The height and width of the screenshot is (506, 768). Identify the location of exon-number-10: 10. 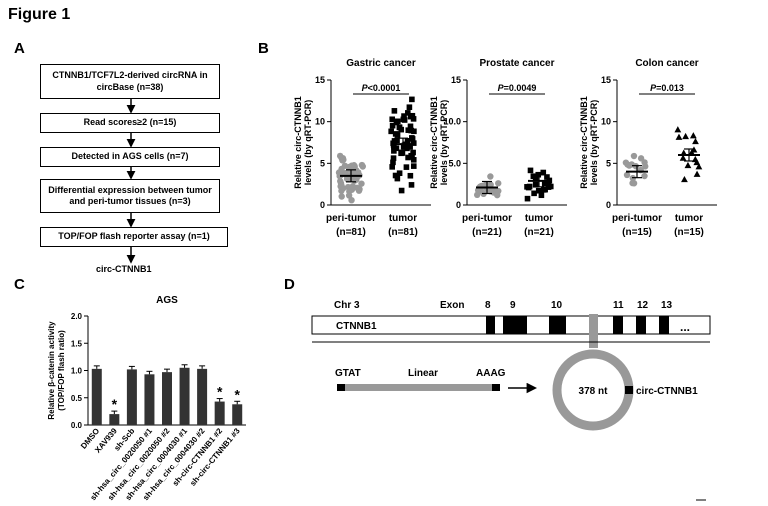
(557, 305).